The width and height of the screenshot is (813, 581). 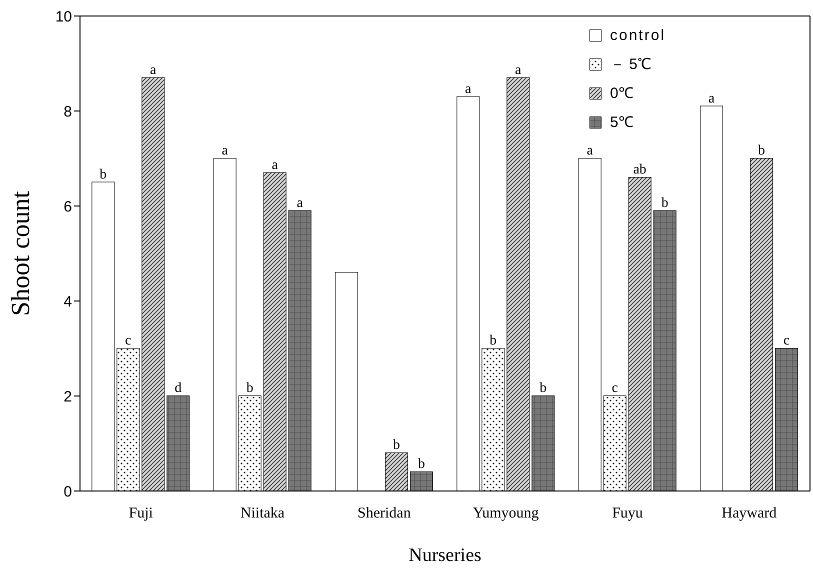 I want to click on y-axis-title: Shoot count, so click(x=21, y=253).